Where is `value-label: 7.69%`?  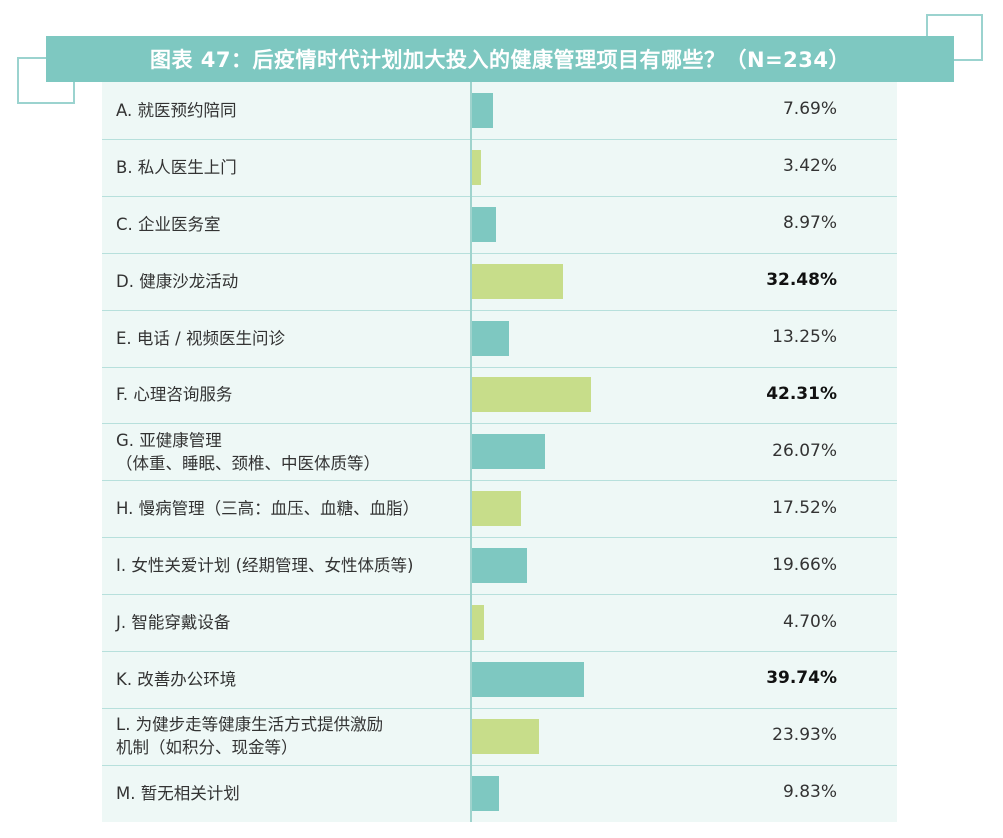
value-label: 7.69% is located at coordinates (809, 109).